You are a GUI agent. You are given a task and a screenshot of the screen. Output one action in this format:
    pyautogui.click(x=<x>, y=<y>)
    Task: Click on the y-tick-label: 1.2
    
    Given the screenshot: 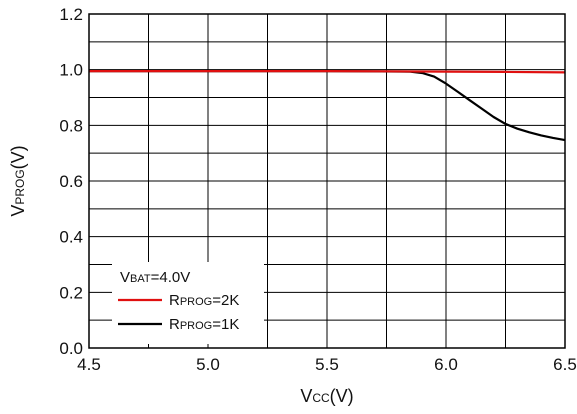 What is the action you would take?
    pyautogui.click(x=71, y=14)
    